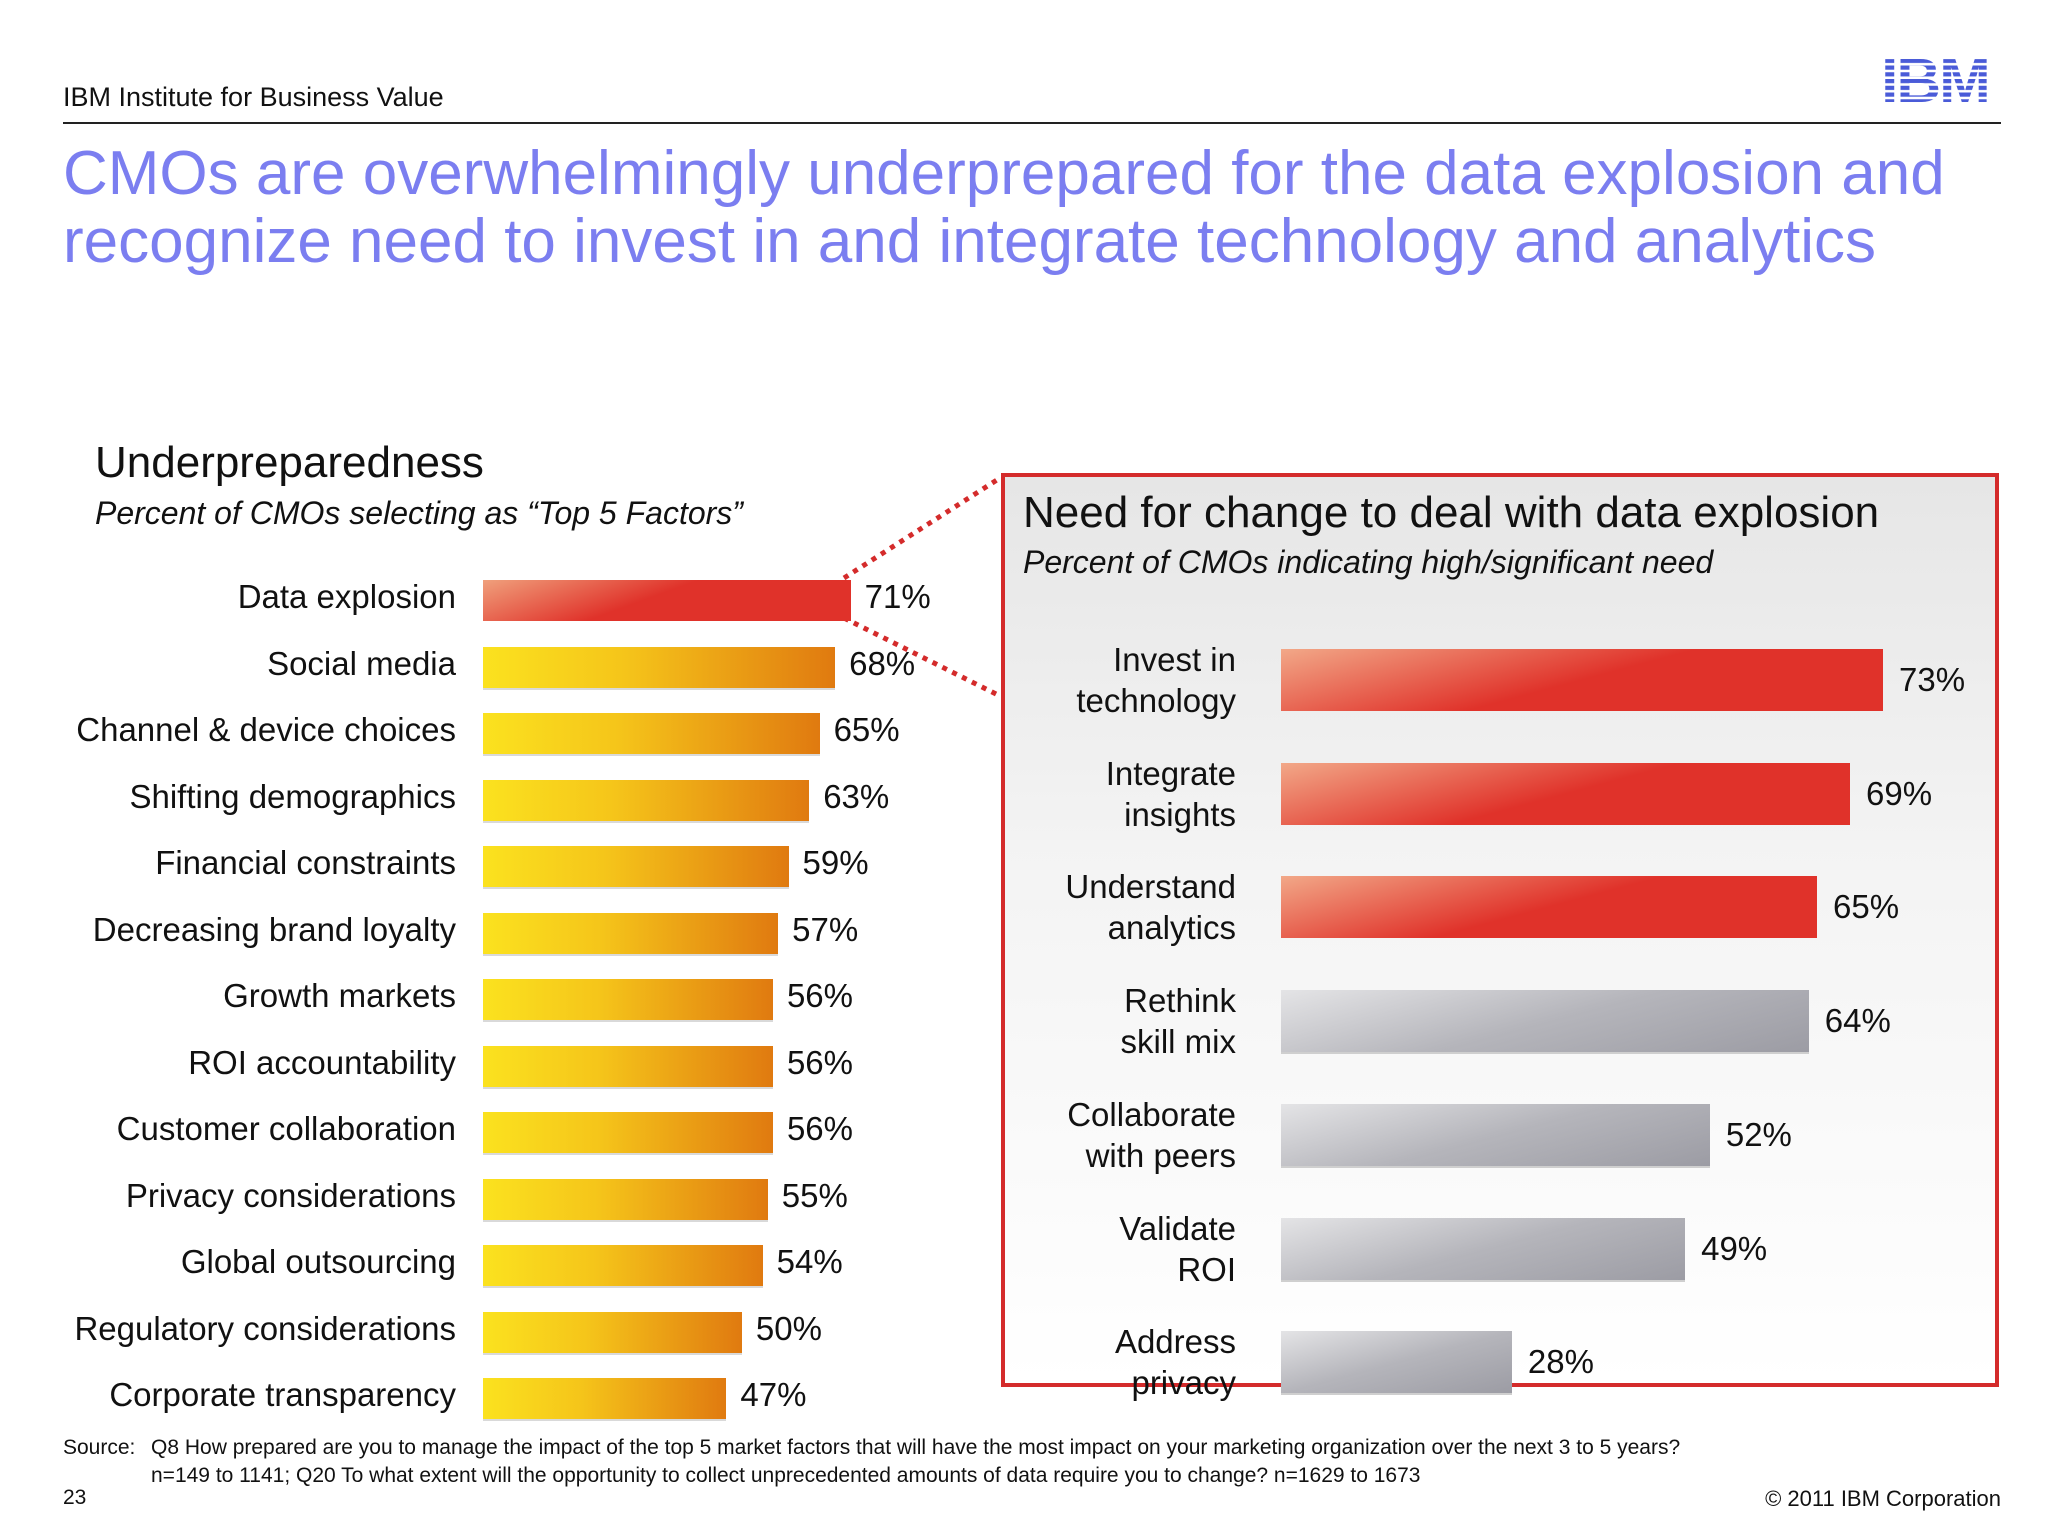 Image resolution: width=2048 pixels, height=1536 pixels. I want to click on right-value-label: 28%, so click(1560, 1362).